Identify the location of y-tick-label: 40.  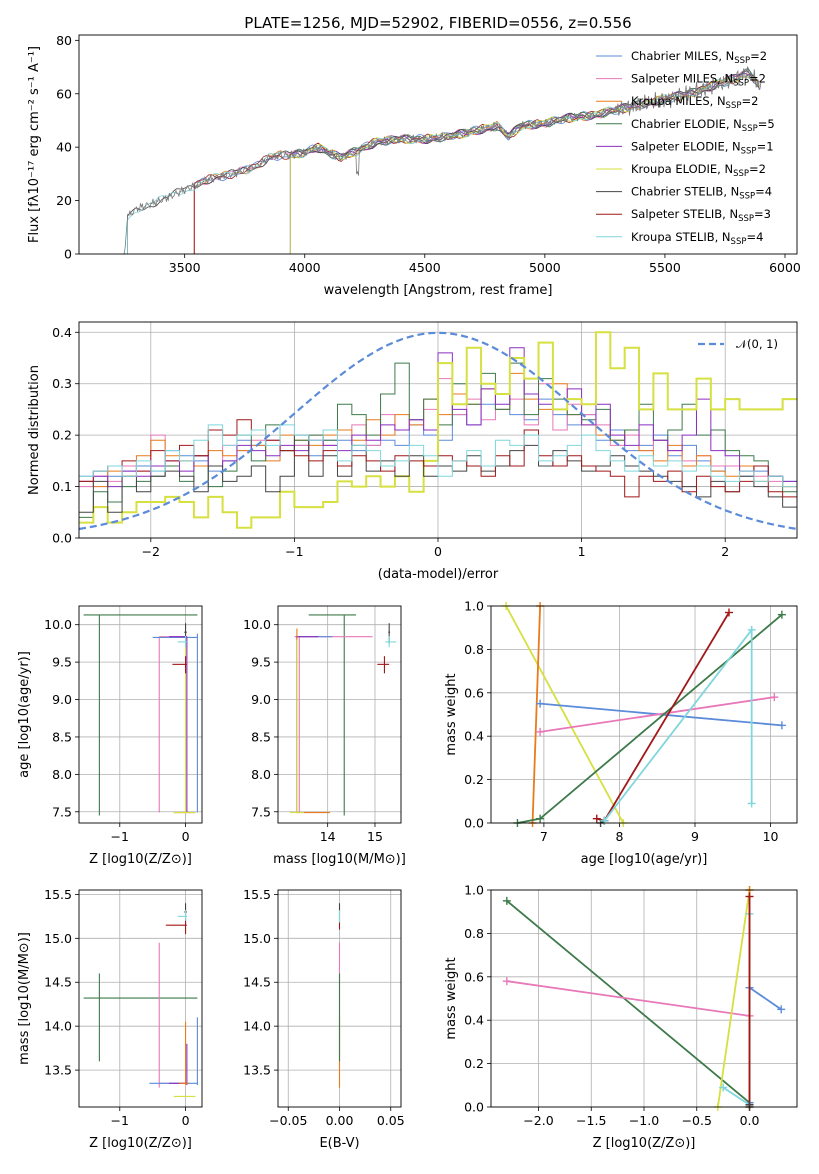
(64, 147).